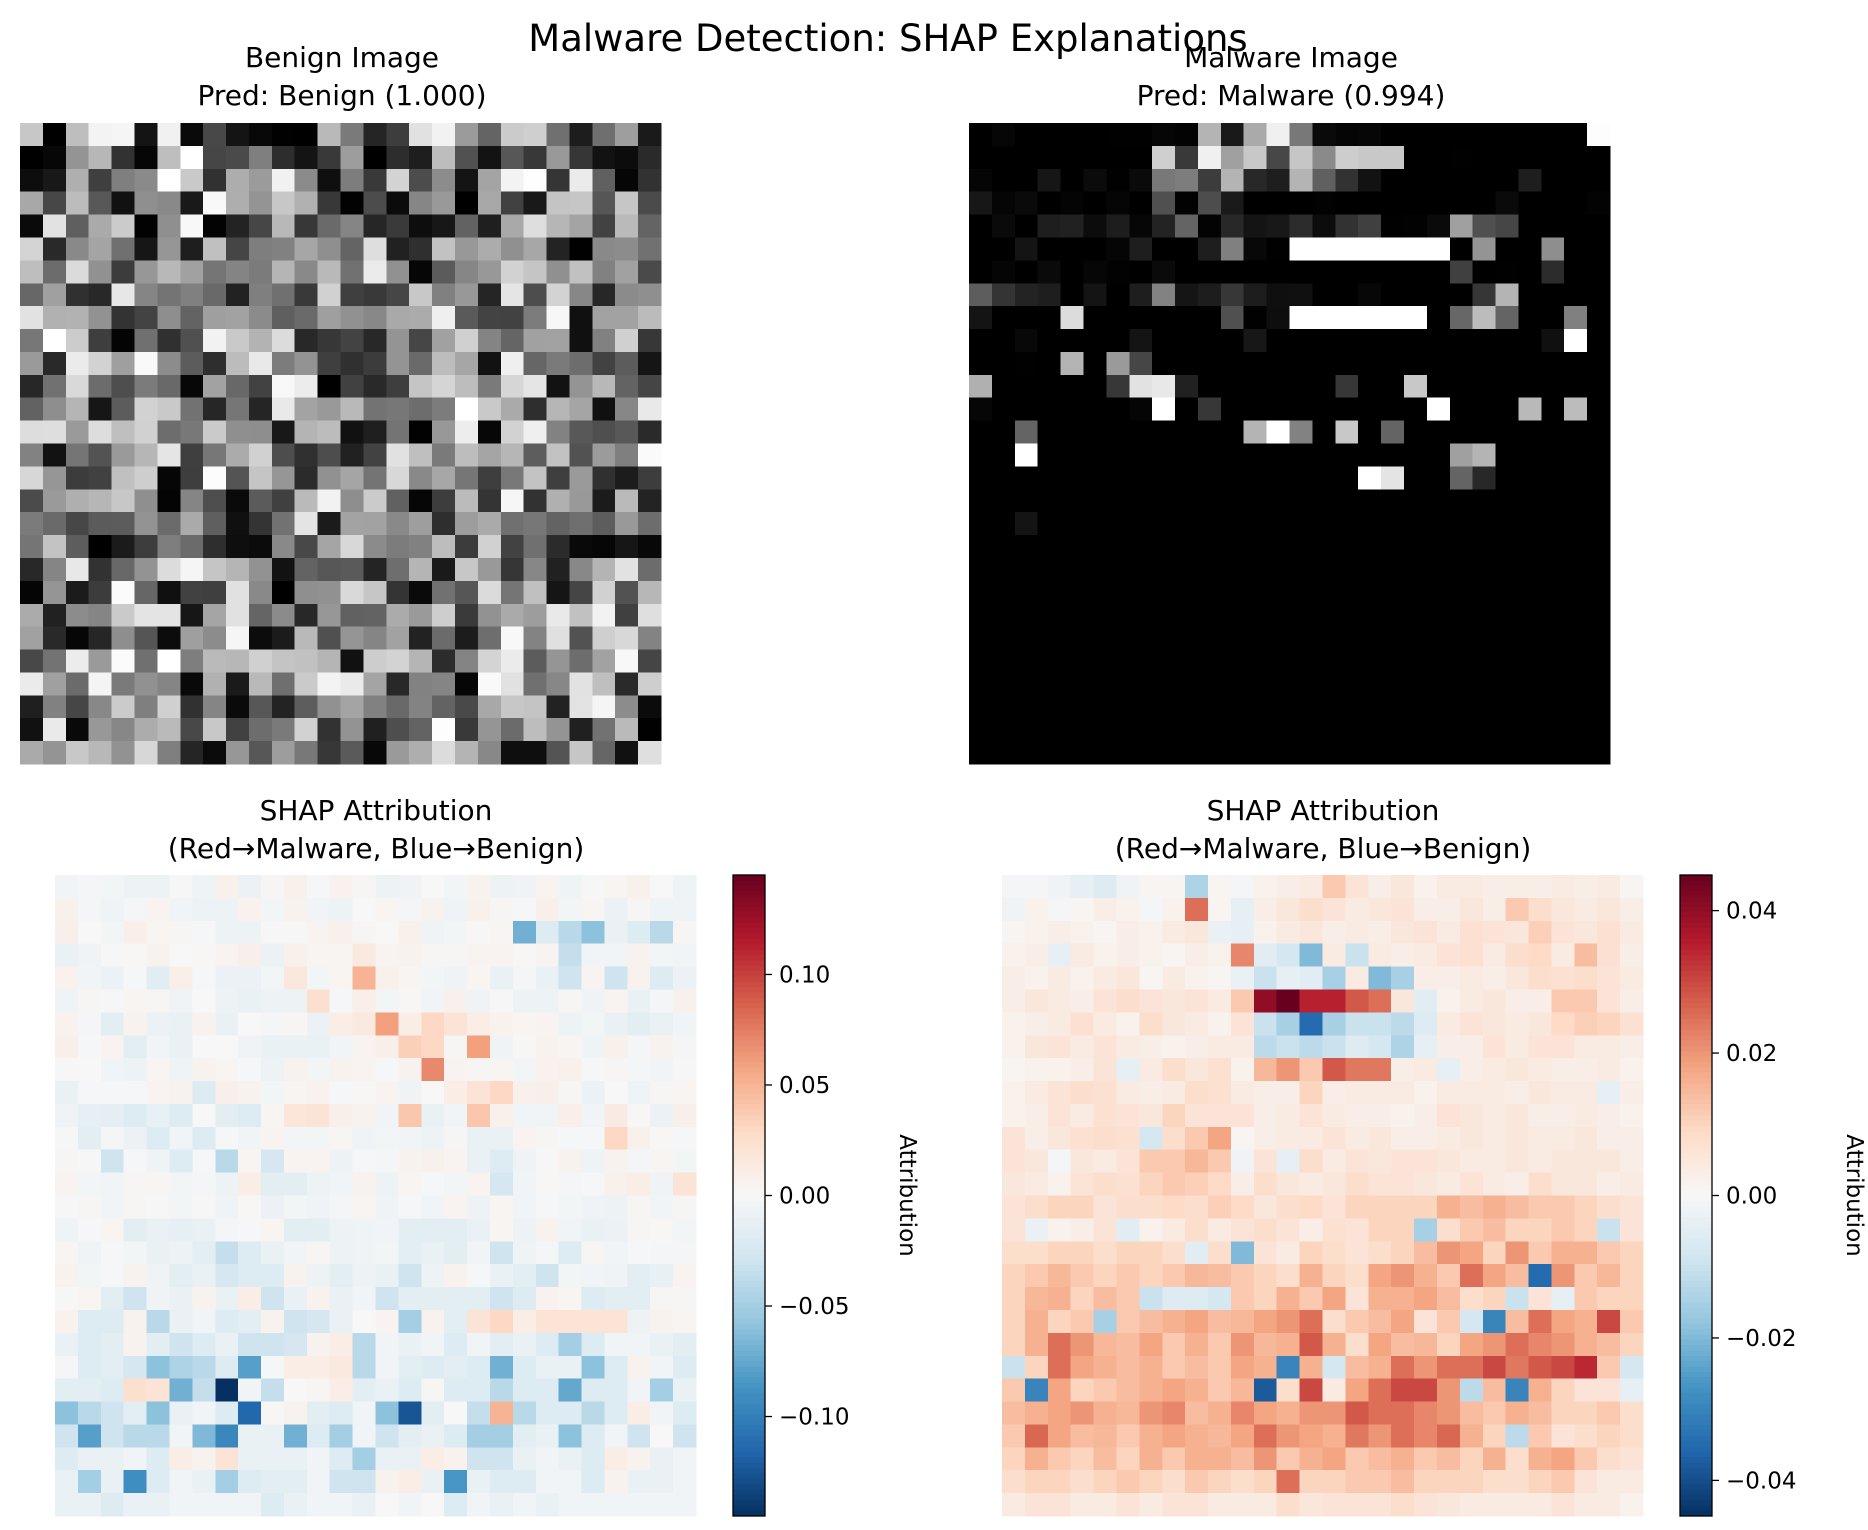 This screenshot has width=1868, height=1530. What do you see at coordinates (1751, 912) in the screenshot?
I see `colorbar-tick-label: 0.04` at bounding box center [1751, 912].